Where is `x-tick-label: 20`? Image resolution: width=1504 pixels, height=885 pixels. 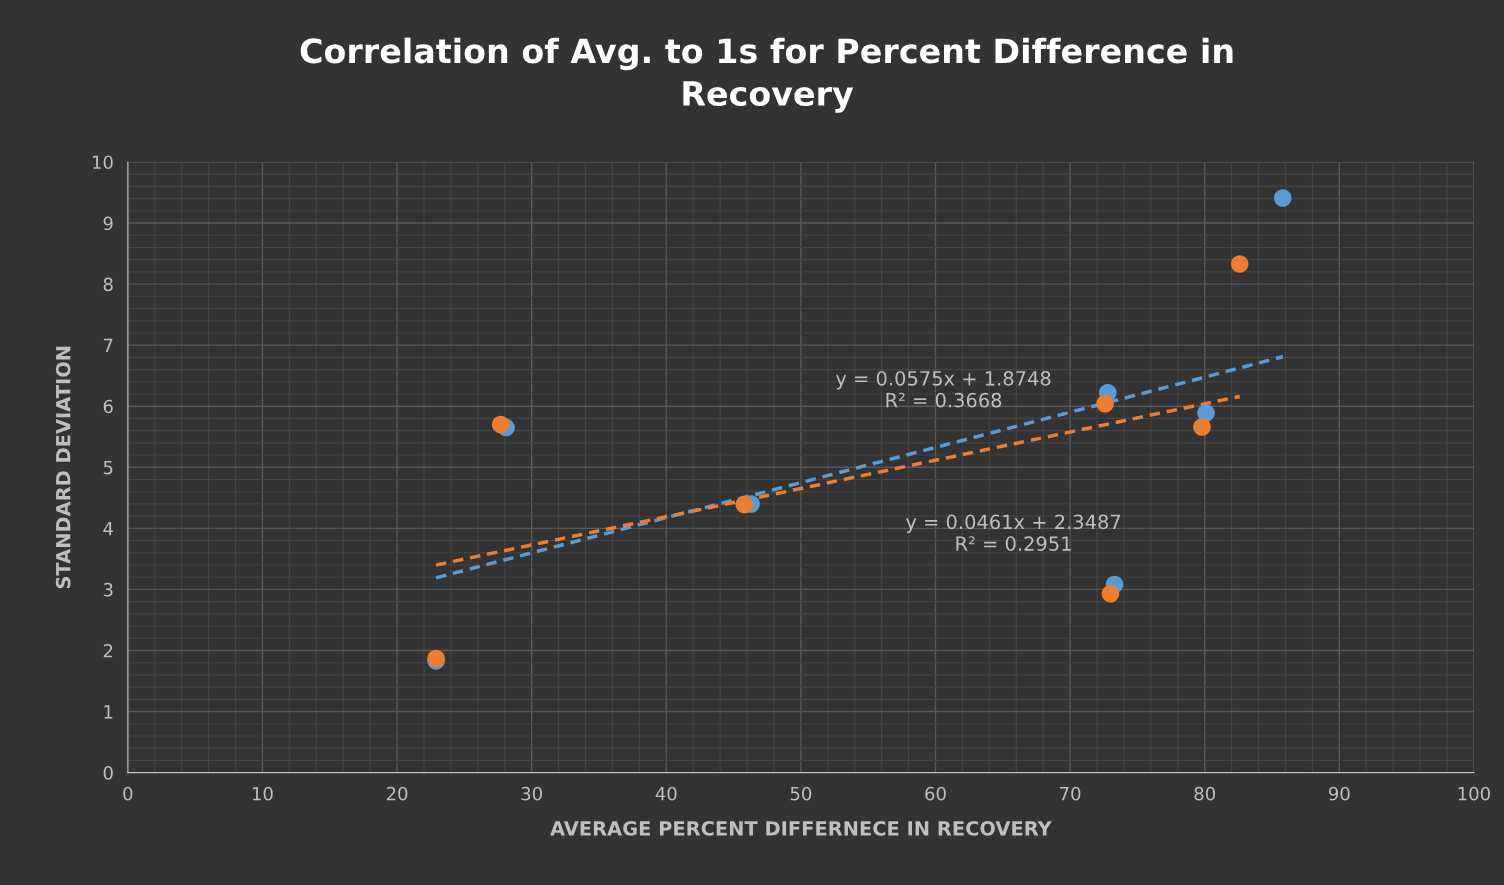 x-tick-label: 20 is located at coordinates (397, 793).